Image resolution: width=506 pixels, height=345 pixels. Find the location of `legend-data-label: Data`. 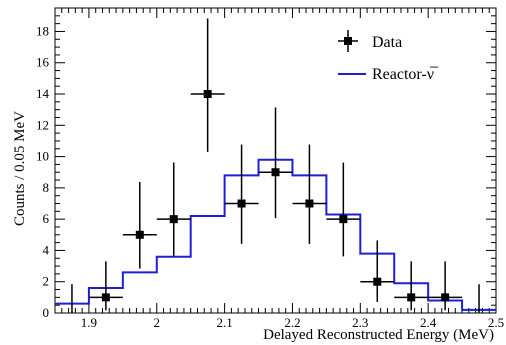

legend-data-label: Data is located at coordinates (387, 42).